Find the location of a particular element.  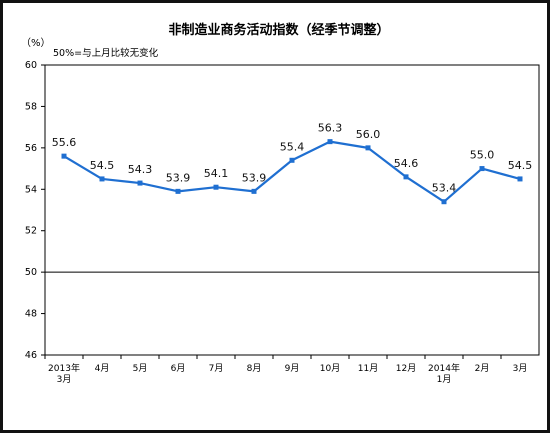

x-tick-label: 7月 is located at coordinates (216, 368).